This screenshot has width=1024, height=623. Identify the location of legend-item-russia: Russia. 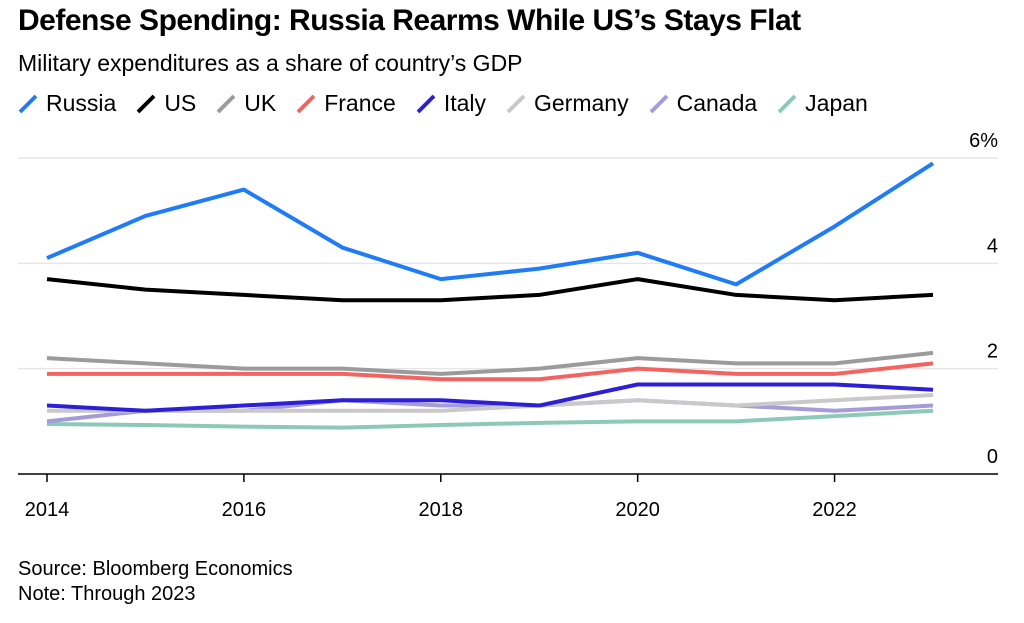
(67, 103).